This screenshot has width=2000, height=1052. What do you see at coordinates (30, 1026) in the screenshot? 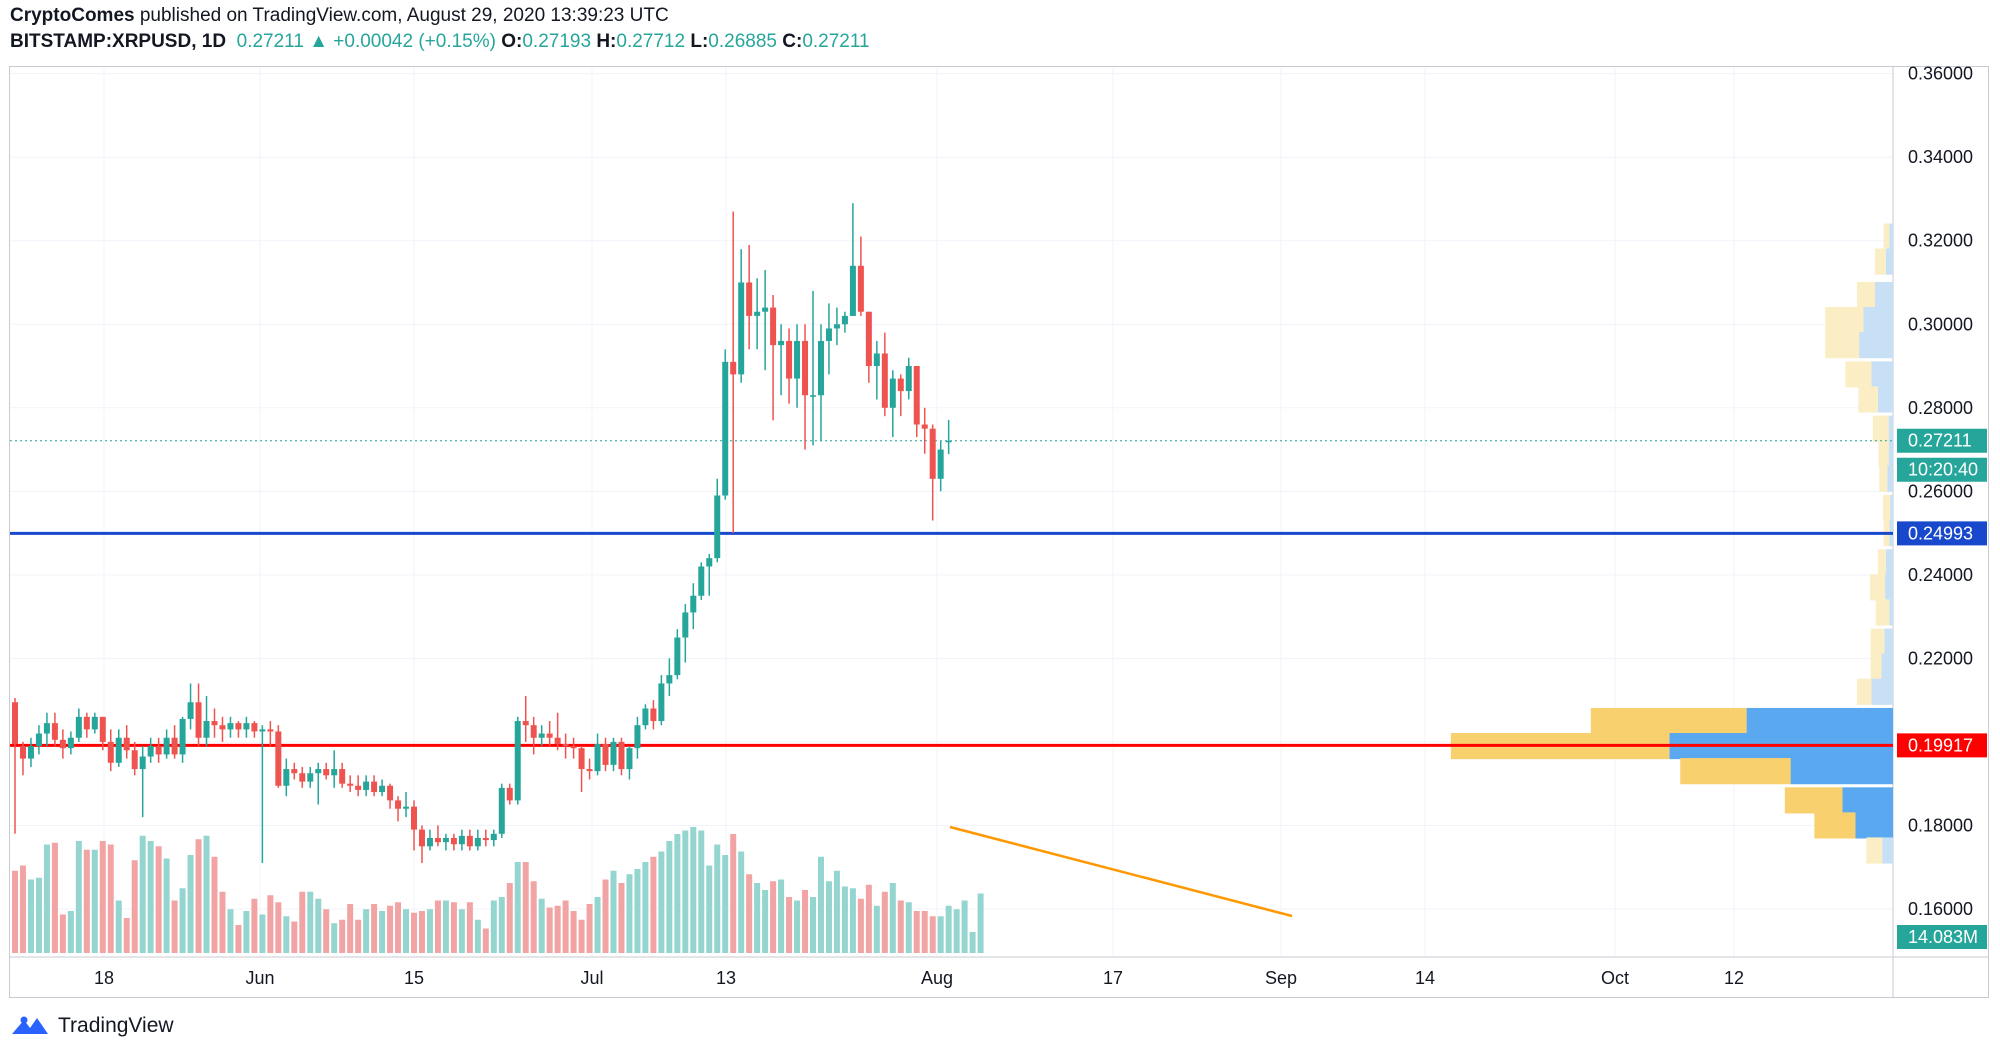
I see `tradingview-logo-icon` at bounding box center [30, 1026].